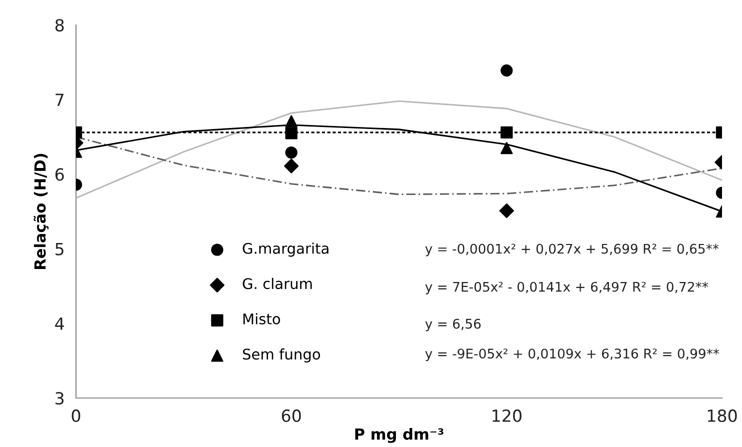 The height and width of the screenshot is (447, 742). What do you see at coordinates (453, 325) in the screenshot?
I see `annotation: y = 6,56` at bounding box center [453, 325].